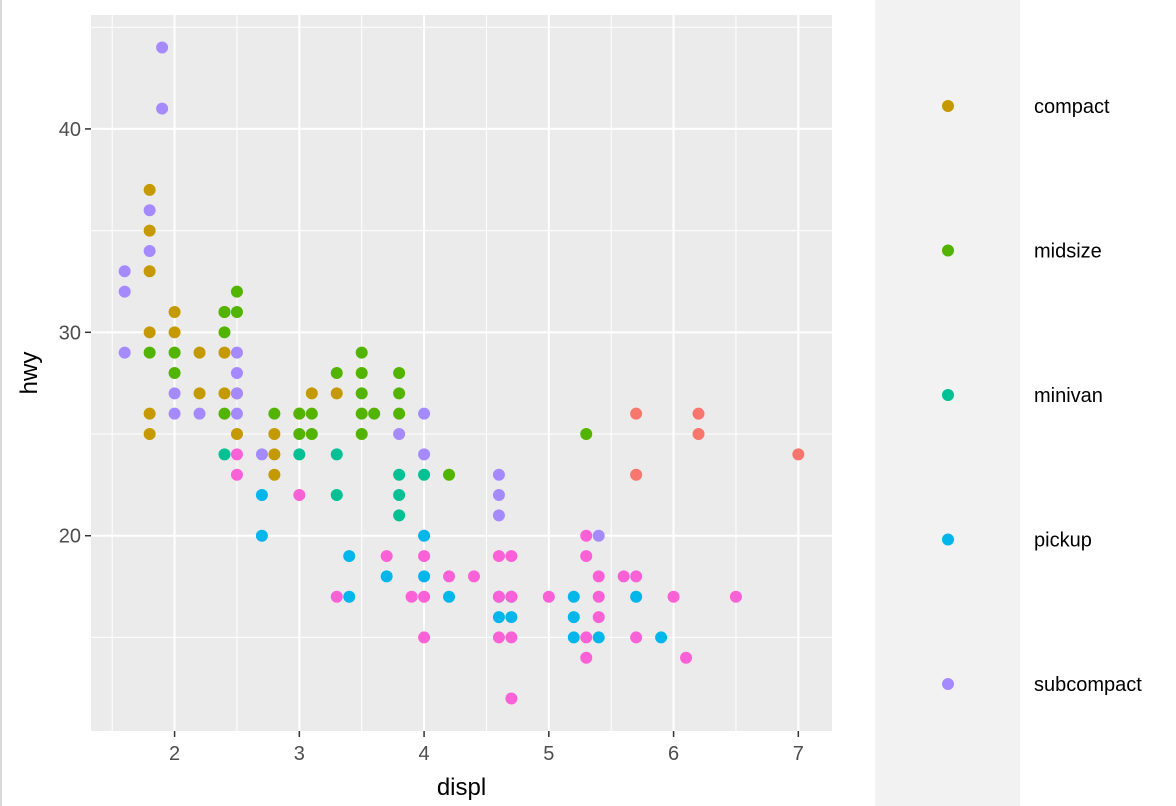 This screenshot has width=1176, height=806. I want to click on y-axis: 20 30 40, so click(75, 333).